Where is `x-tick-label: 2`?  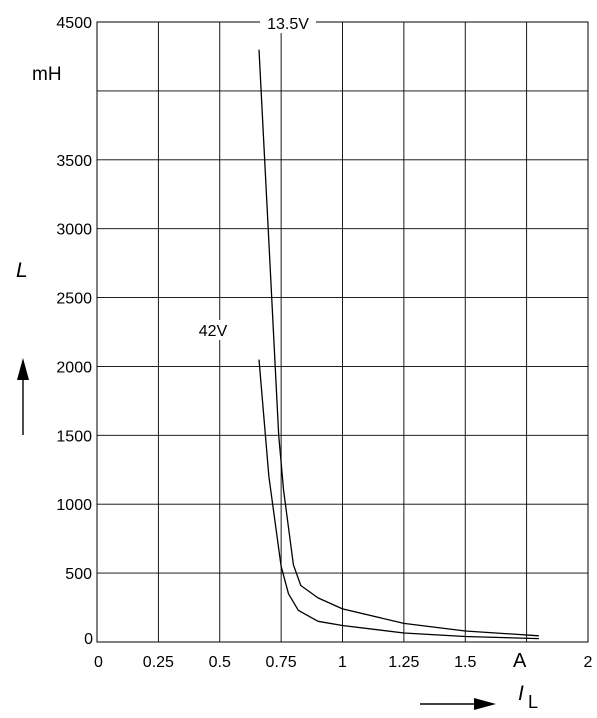
x-tick-label: 2 is located at coordinates (588, 662).